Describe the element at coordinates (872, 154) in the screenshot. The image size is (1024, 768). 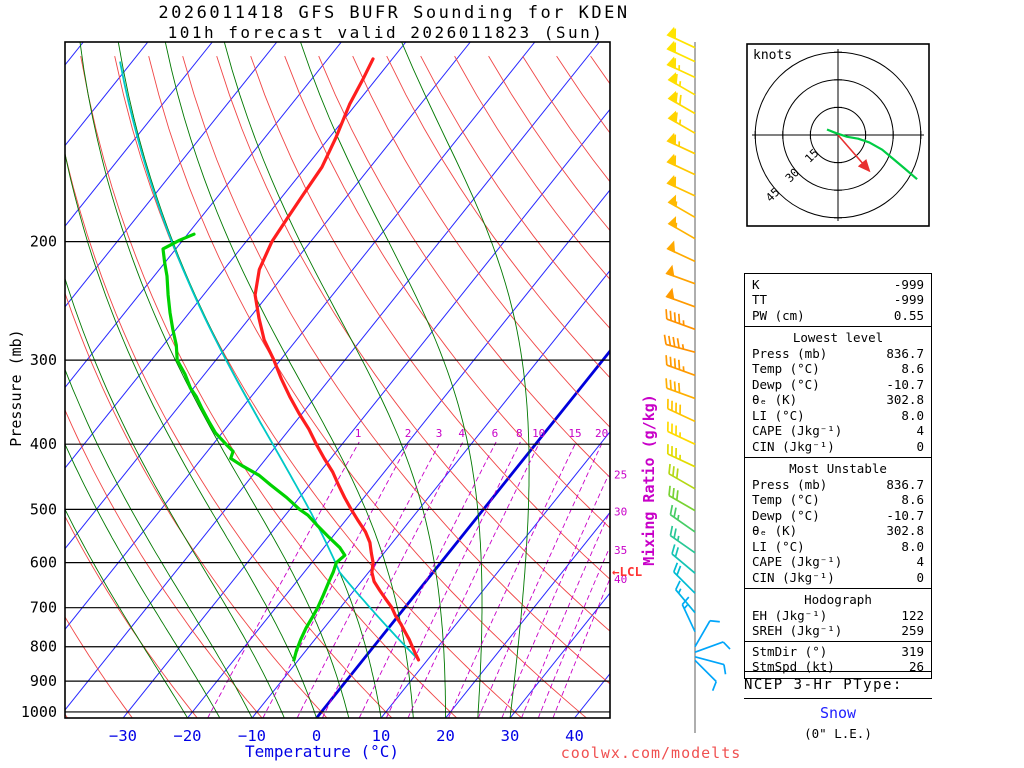
I see `hodograph-trace` at that location.